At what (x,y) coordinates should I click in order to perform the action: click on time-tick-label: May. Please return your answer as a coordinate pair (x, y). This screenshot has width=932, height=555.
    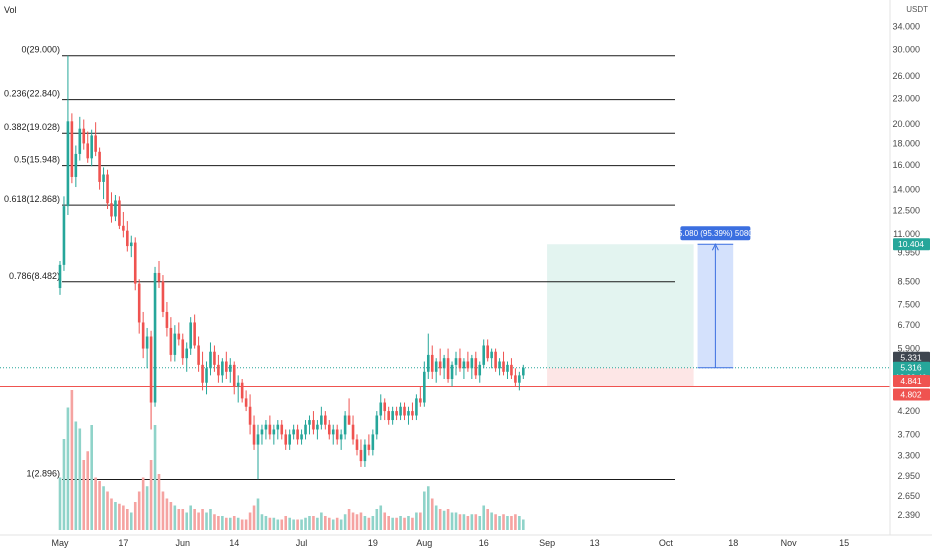
    Looking at the image, I should click on (60, 543).